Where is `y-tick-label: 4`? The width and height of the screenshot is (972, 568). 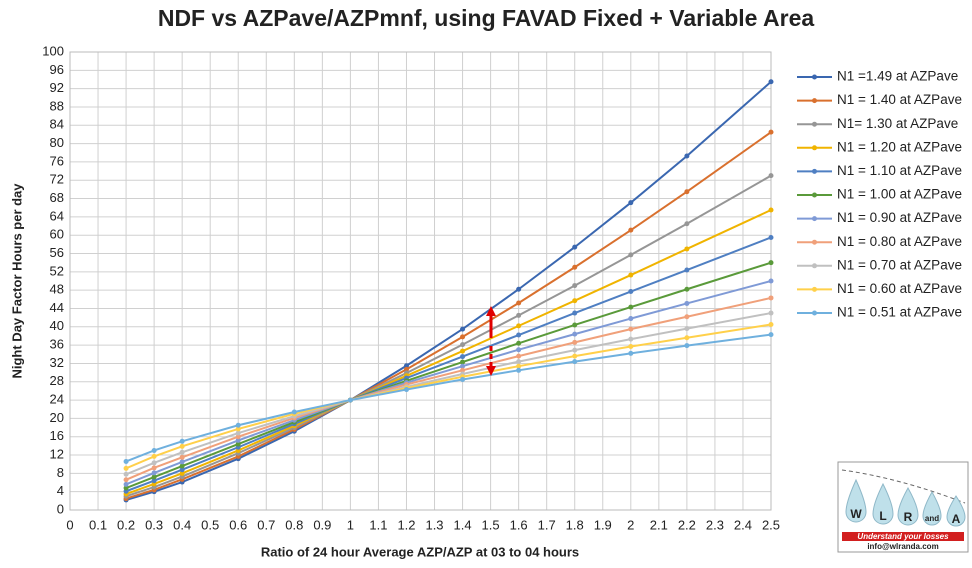 y-tick-label: 4 is located at coordinates (60, 490).